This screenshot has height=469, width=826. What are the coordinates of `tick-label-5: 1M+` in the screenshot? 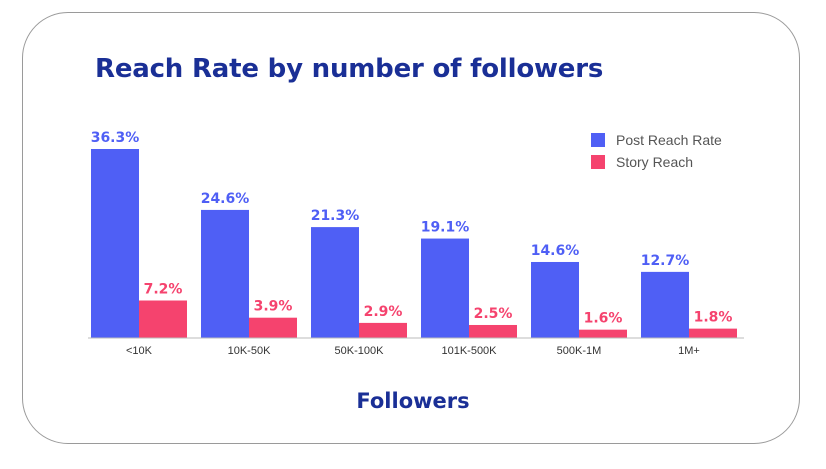 It's located at (689, 351).